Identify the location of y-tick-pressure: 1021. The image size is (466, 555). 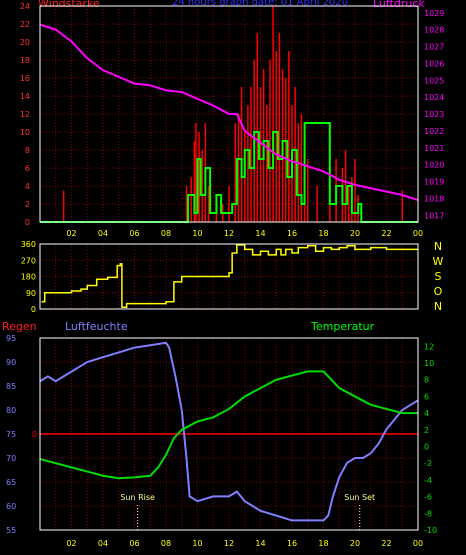
(434, 148).